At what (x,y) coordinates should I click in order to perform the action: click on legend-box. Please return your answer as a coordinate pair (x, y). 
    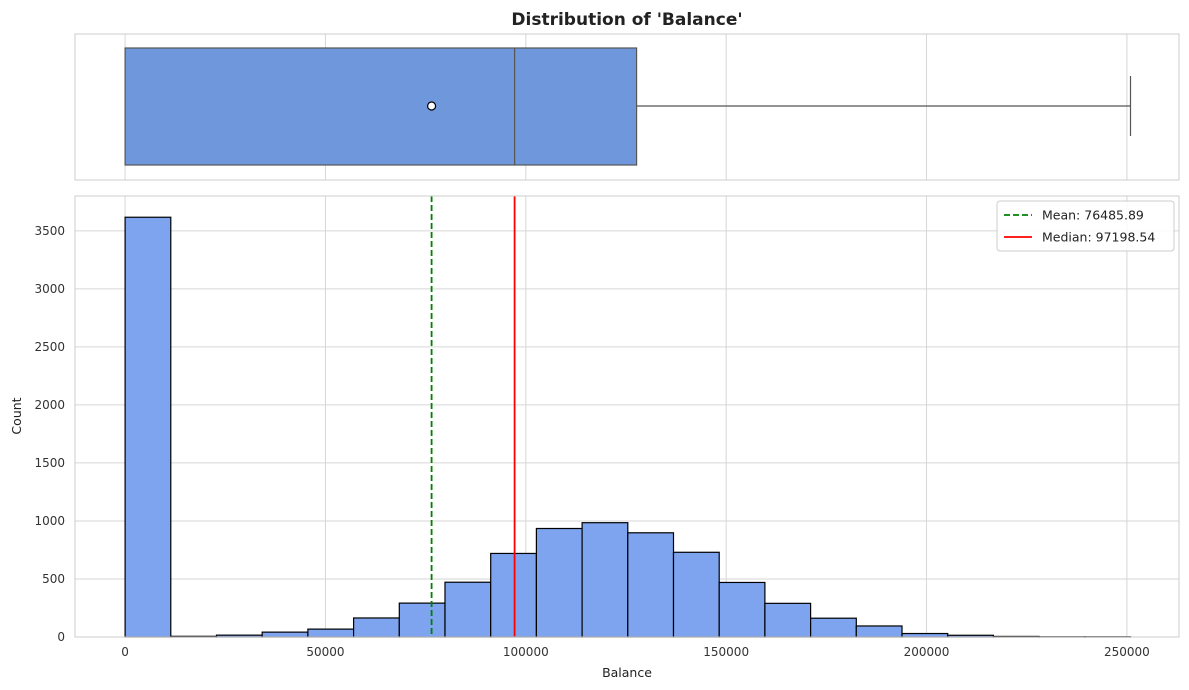
    Looking at the image, I should click on (1085, 226).